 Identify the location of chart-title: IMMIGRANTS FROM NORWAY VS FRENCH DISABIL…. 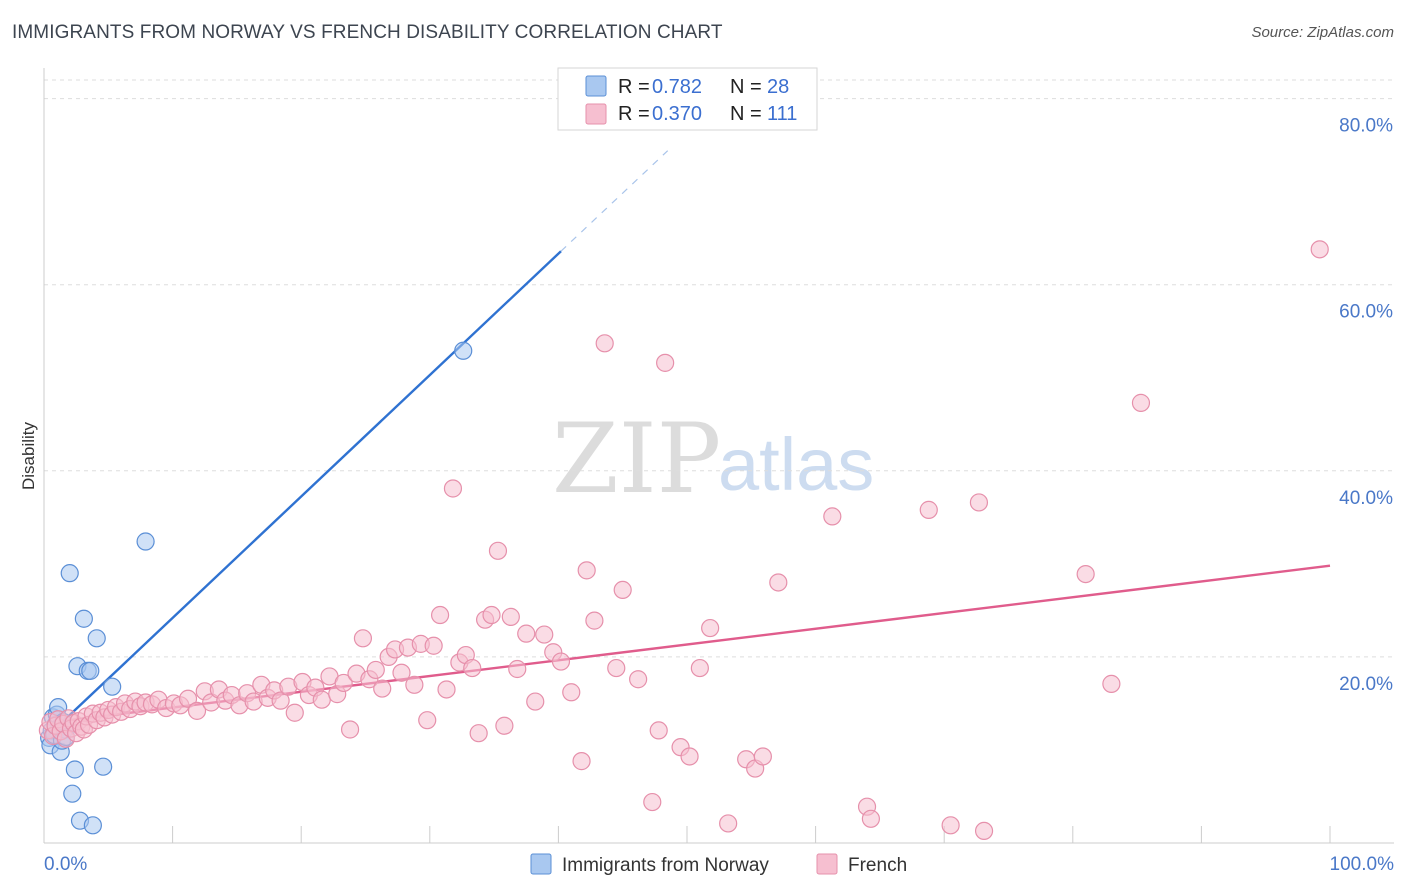
(367, 32).